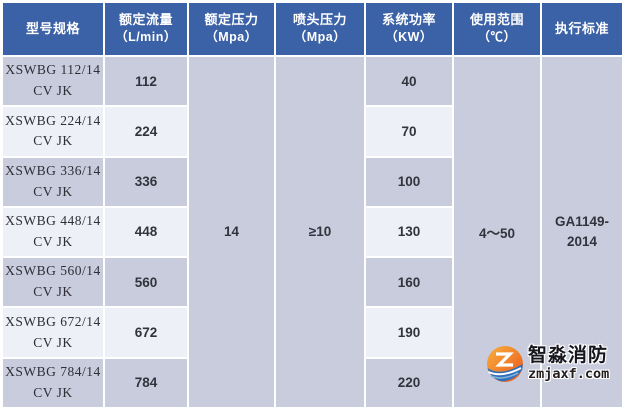 This screenshot has height=410, width=625. What do you see at coordinates (409, 332) in the screenshot?
I see `power-cell: 190` at bounding box center [409, 332].